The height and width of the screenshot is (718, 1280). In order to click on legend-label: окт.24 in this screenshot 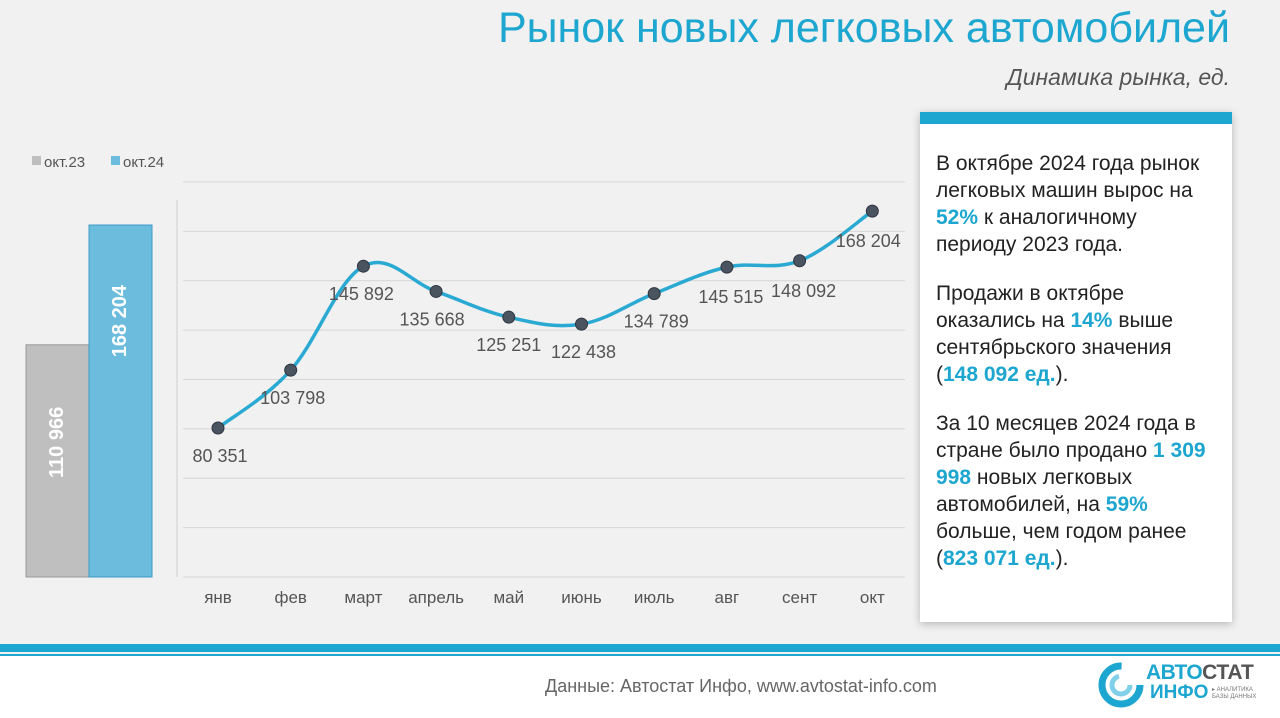, I will do `click(143, 162)`.